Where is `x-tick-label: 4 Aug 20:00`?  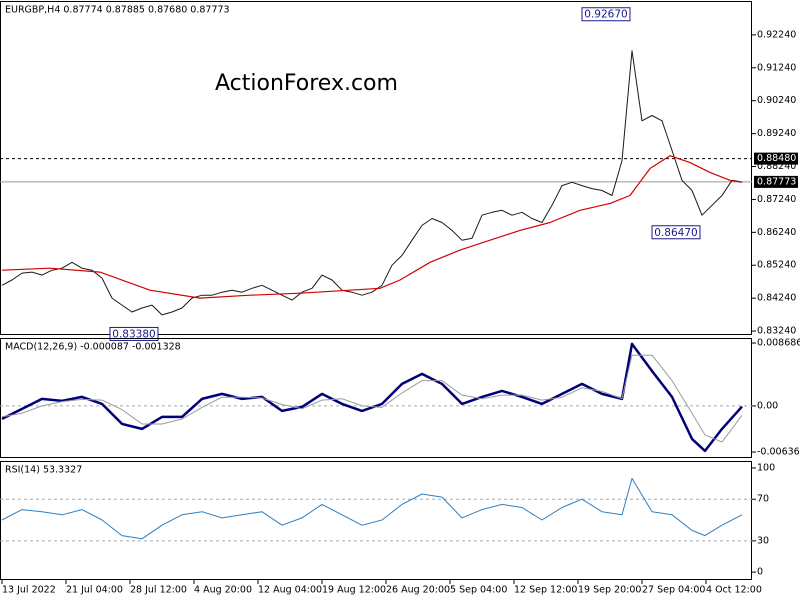
x-tick-label: 4 Aug 20:00 is located at coordinates (223, 590).